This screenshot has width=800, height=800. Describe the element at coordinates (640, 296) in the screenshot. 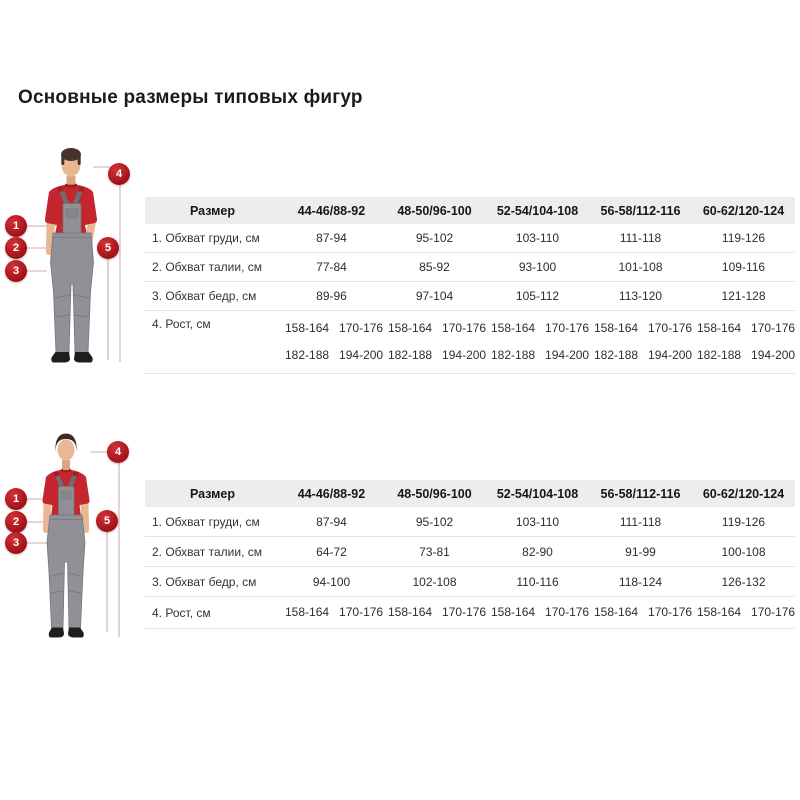

I see `table-cell: 113-120` at that location.